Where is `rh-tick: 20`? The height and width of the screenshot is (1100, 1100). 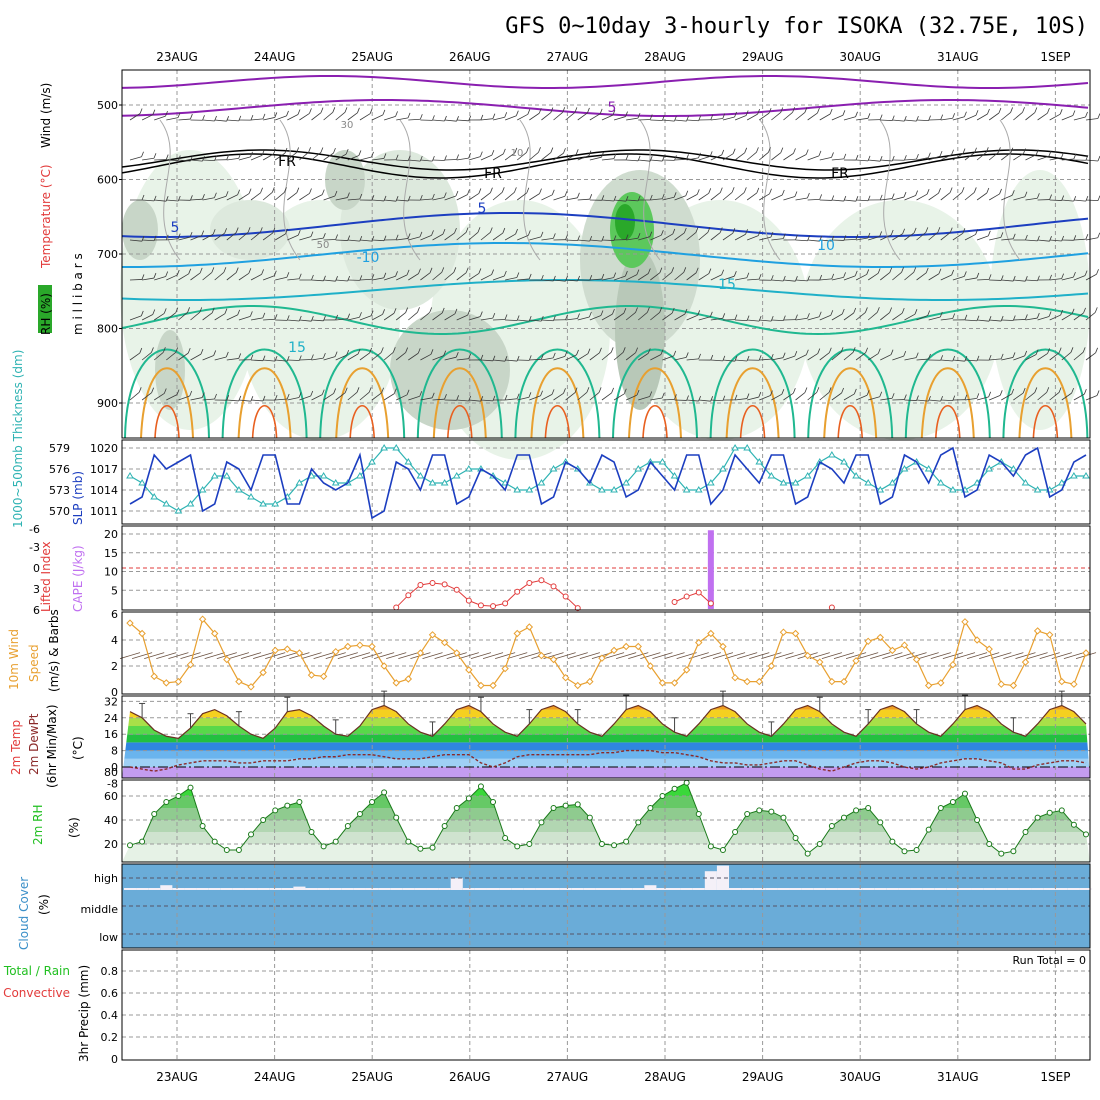
rh-tick: 20 is located at coordinates (111, 844).